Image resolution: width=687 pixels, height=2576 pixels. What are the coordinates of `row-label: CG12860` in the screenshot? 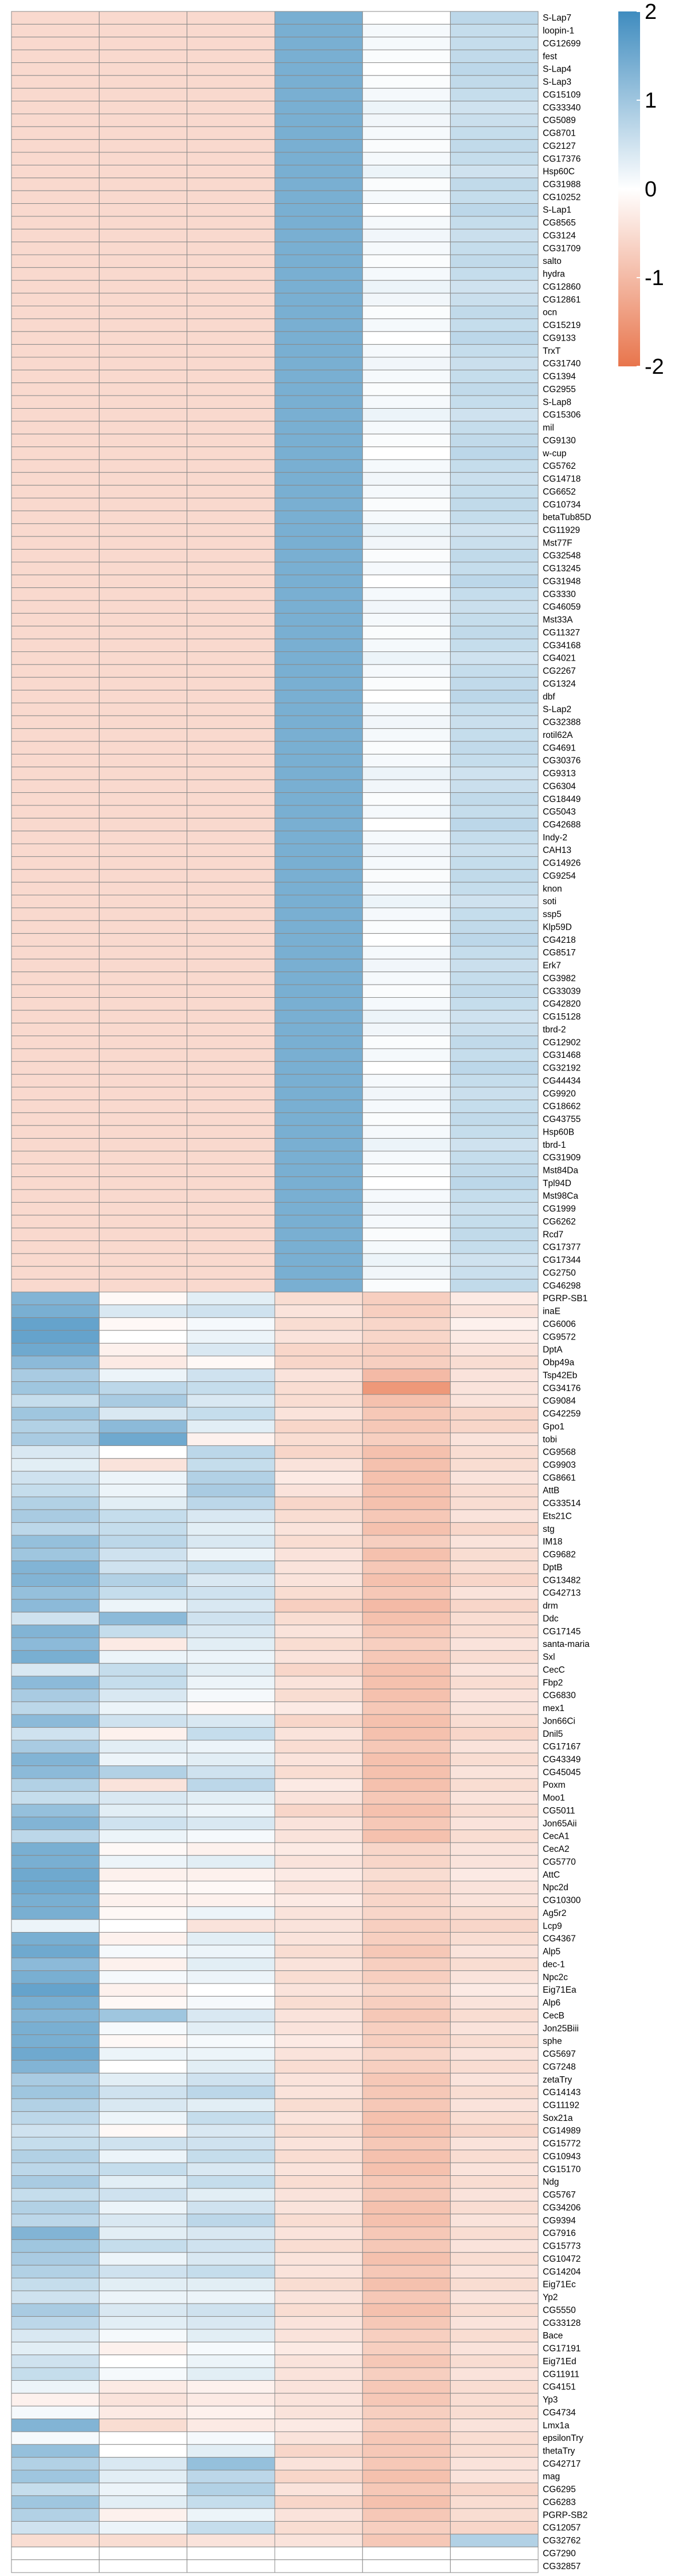 It's located at (562, 287).